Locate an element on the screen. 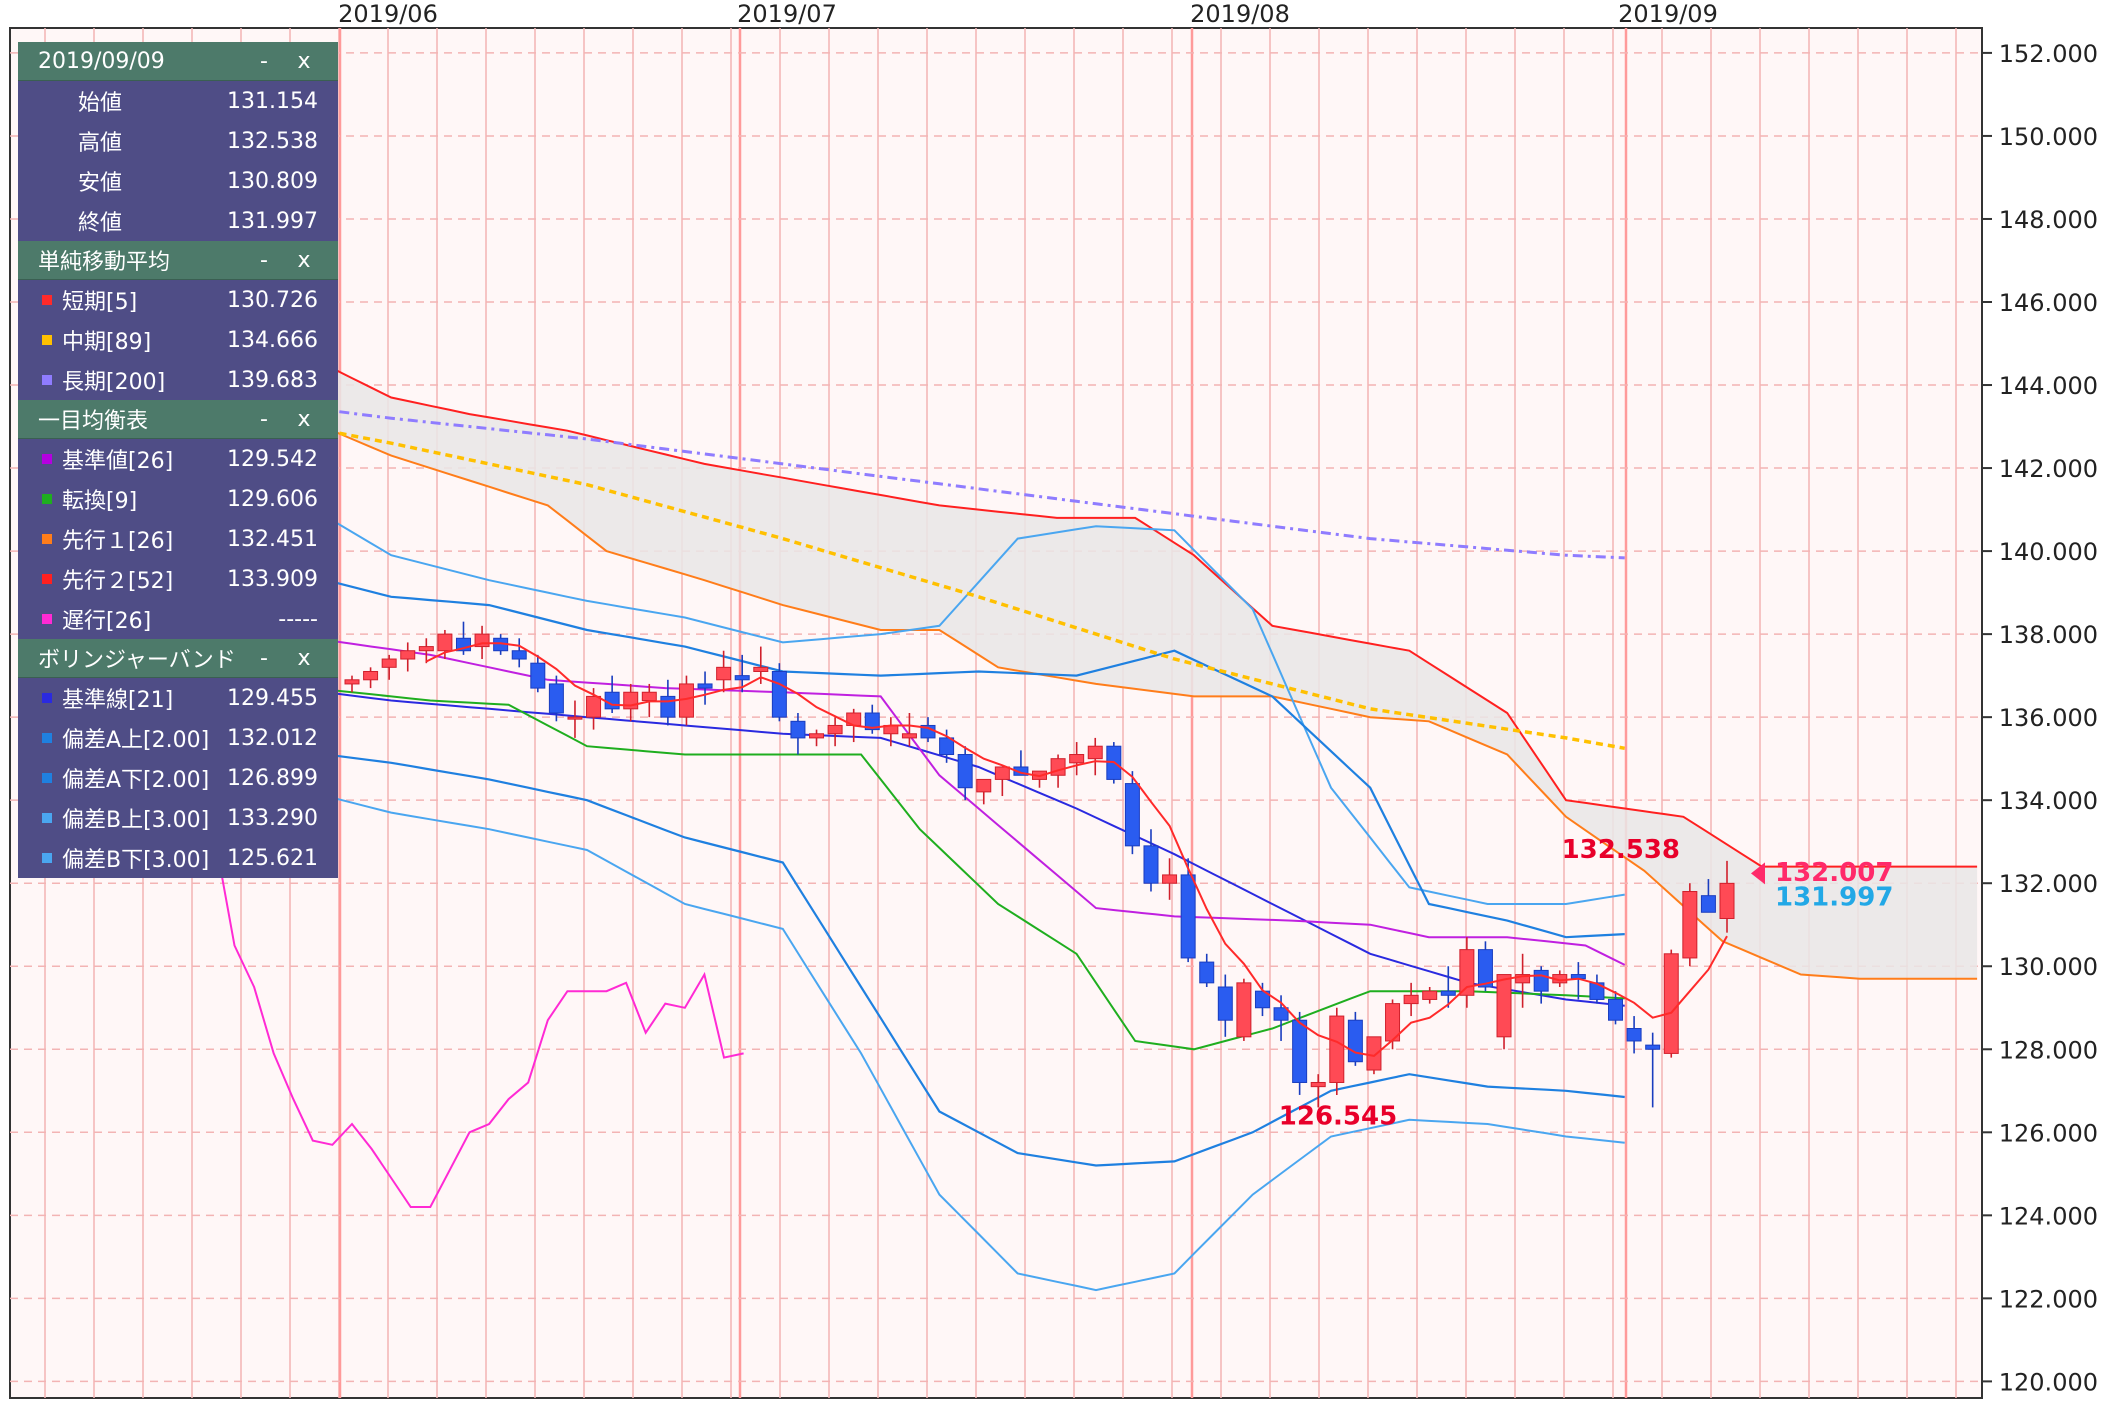  ohlc-row: 終値 131.997 is located at coordinates (178, 221).